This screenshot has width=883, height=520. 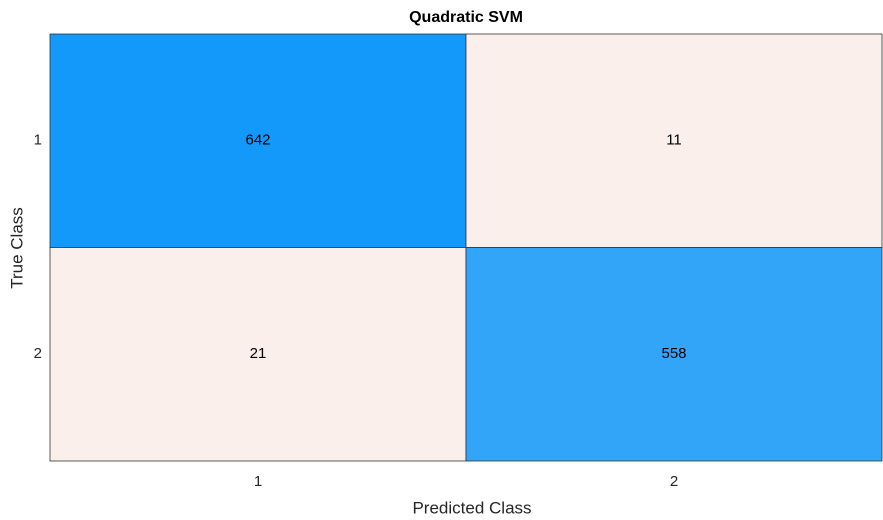 I want to click on cell-label: 642, so click(x=257, y=140).